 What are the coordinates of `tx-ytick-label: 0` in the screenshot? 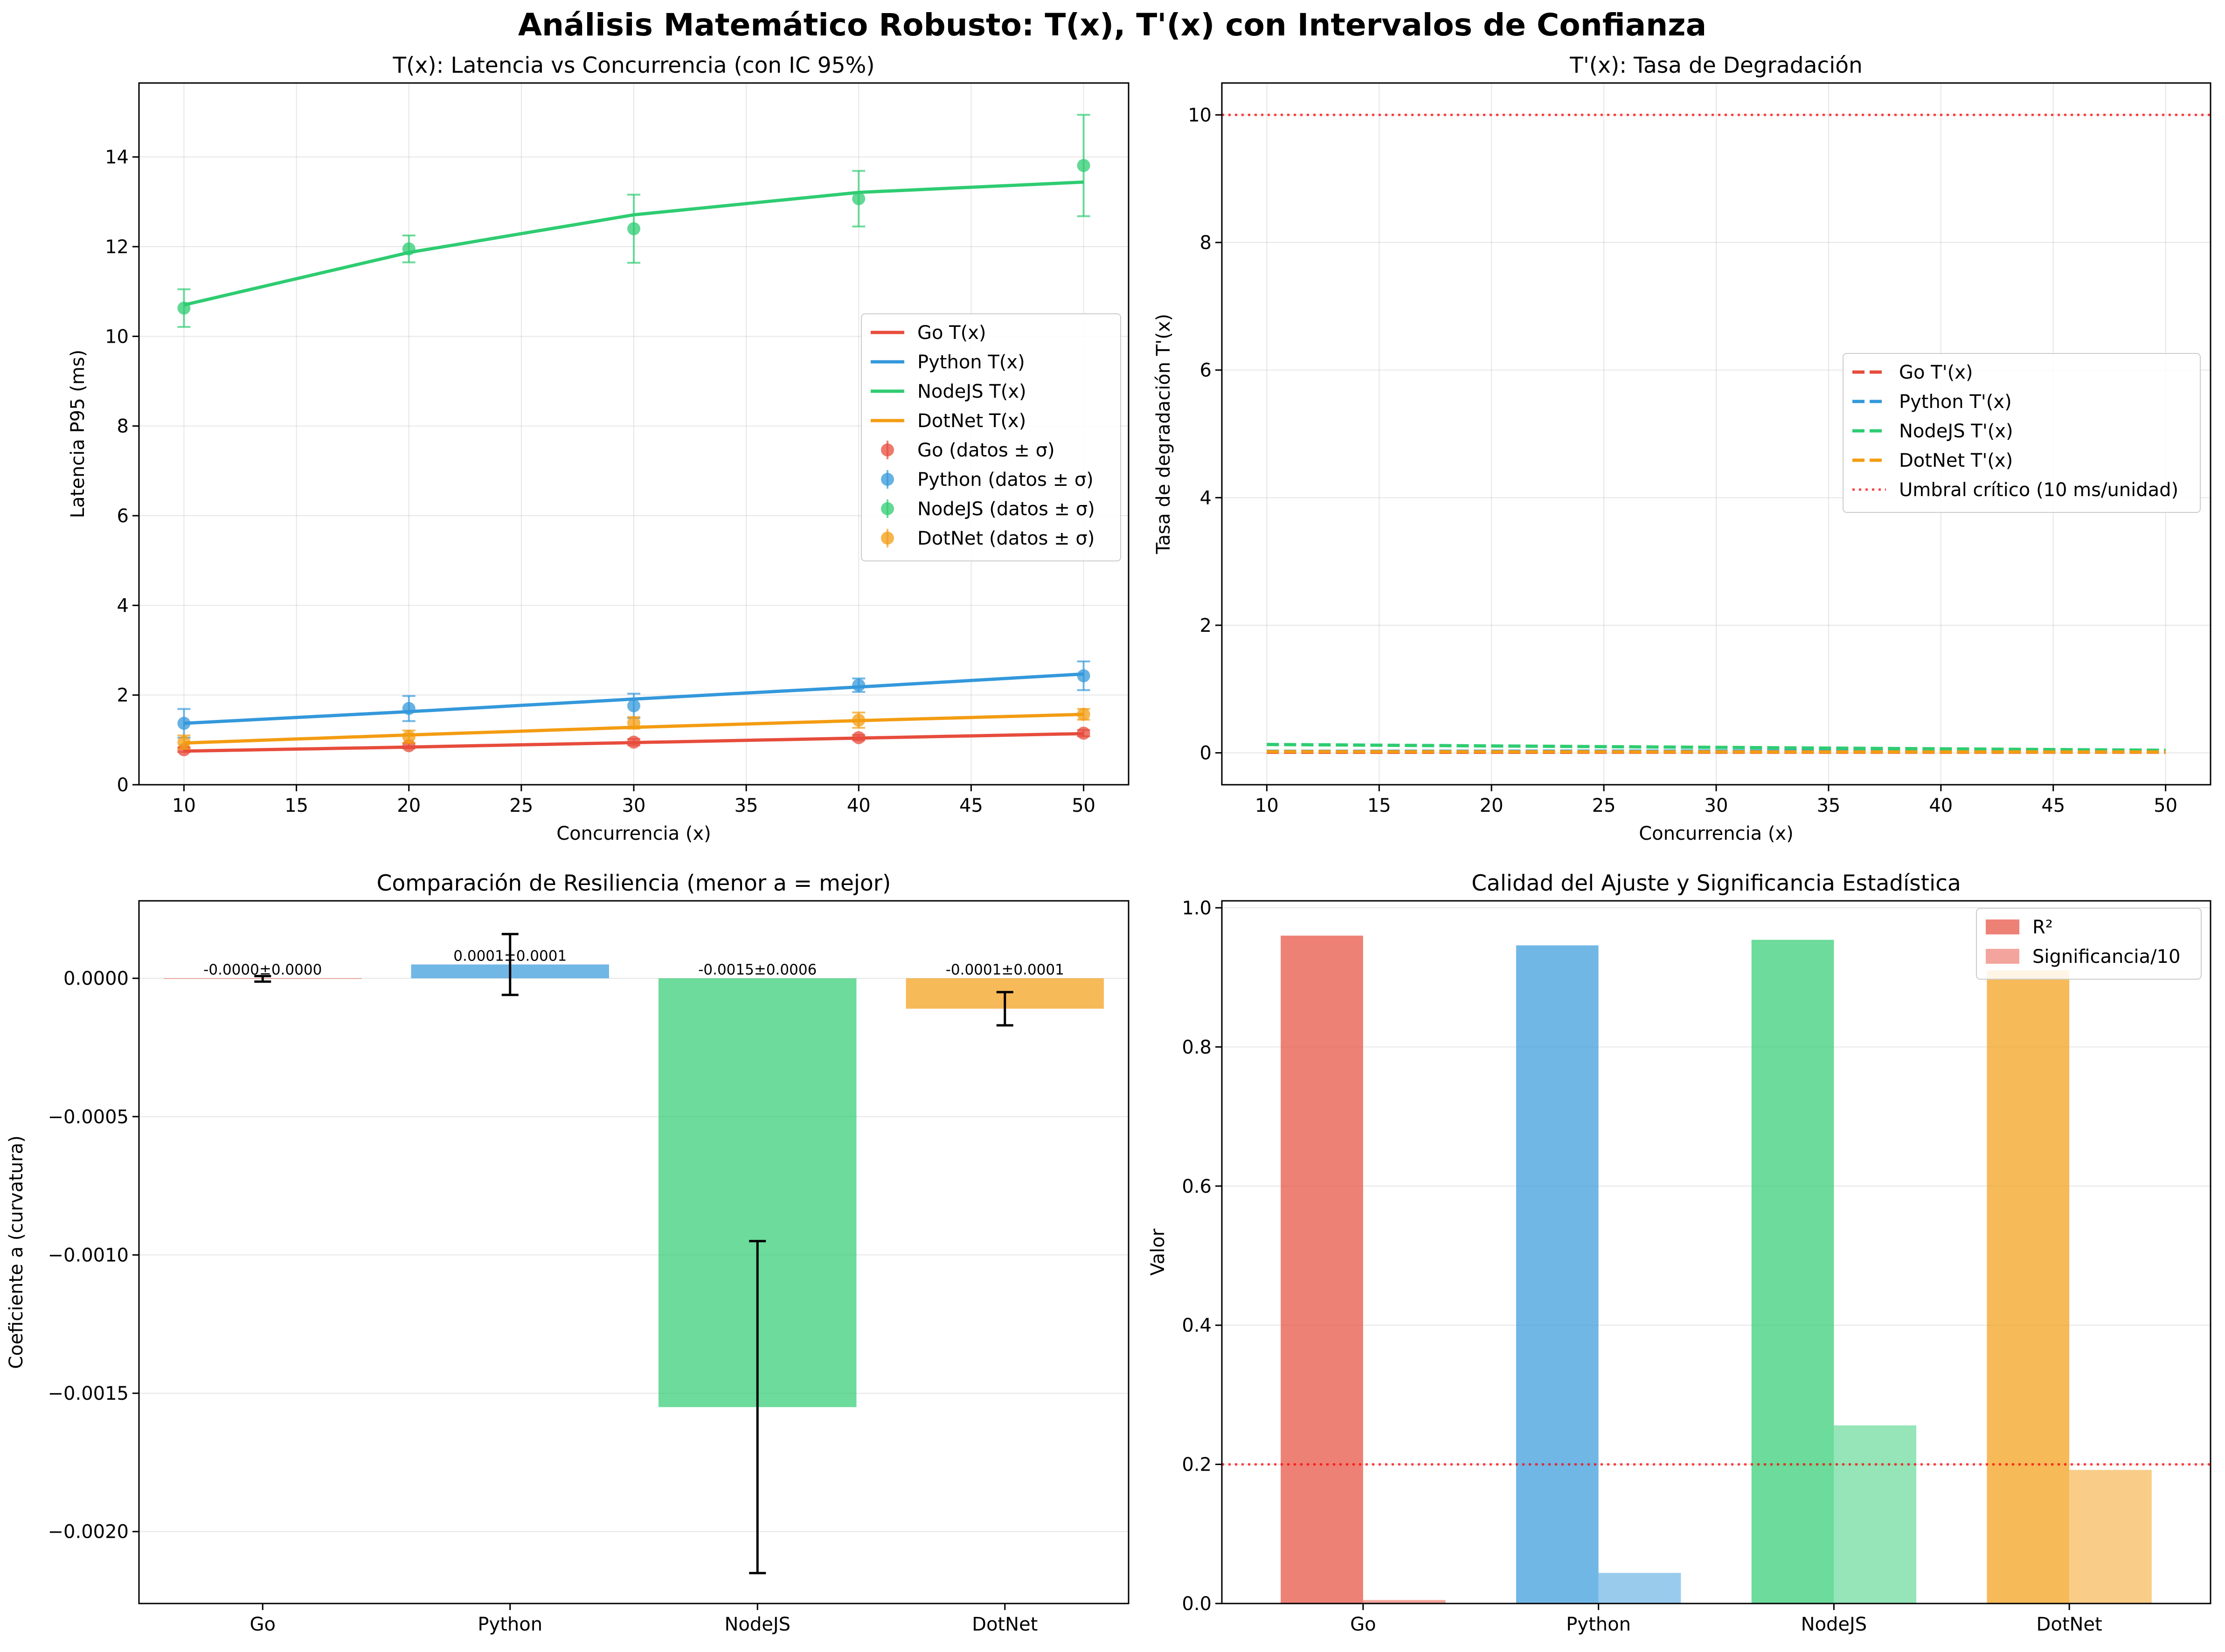 It's located at (123, 785).